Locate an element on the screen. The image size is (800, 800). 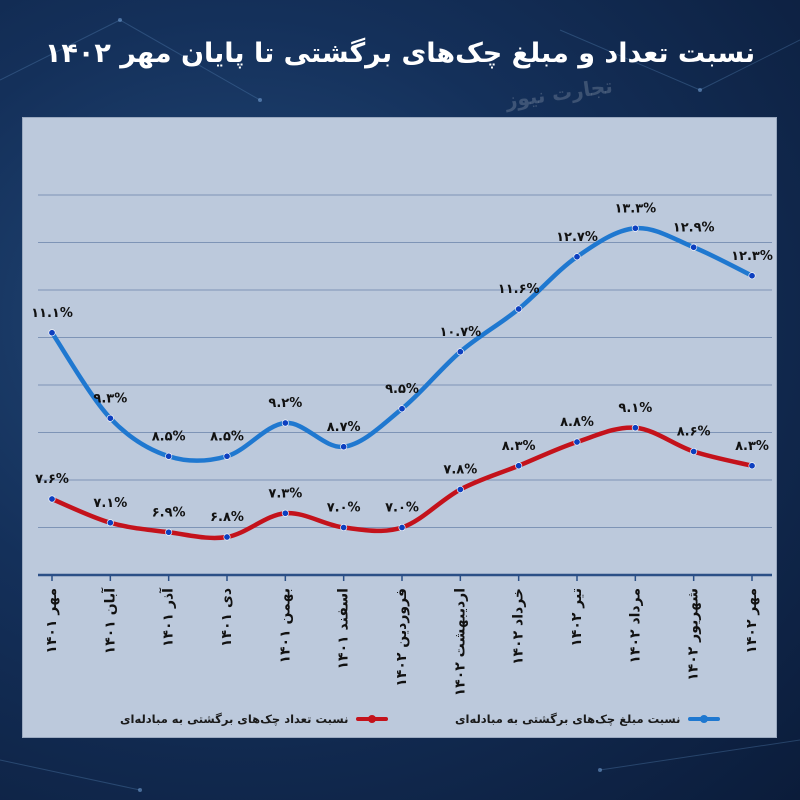
x-tick-marks is located at coordinates (402, 578).